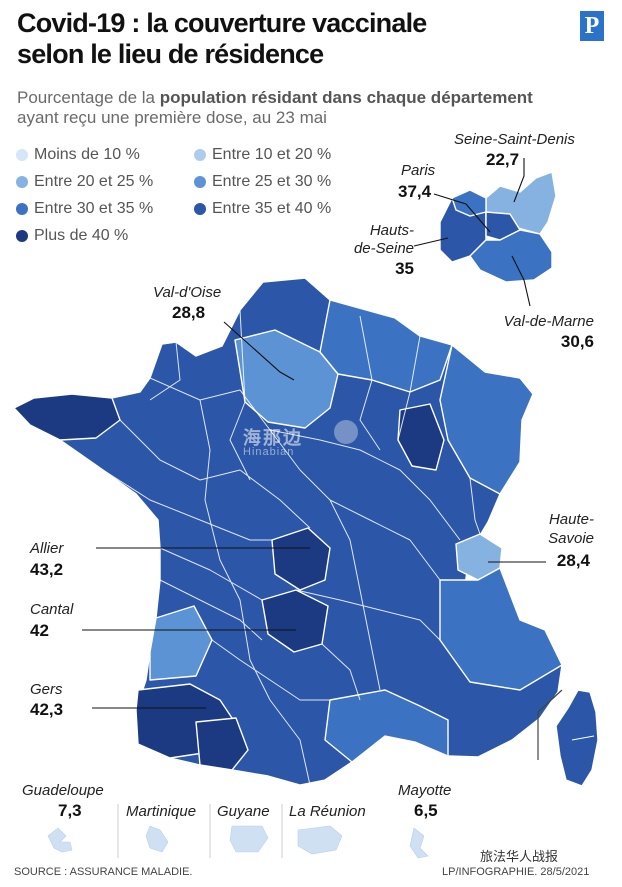  Describe the element at coordinates (60, 840) in the screenshot. I see `guadeloupe-shape` at that location.